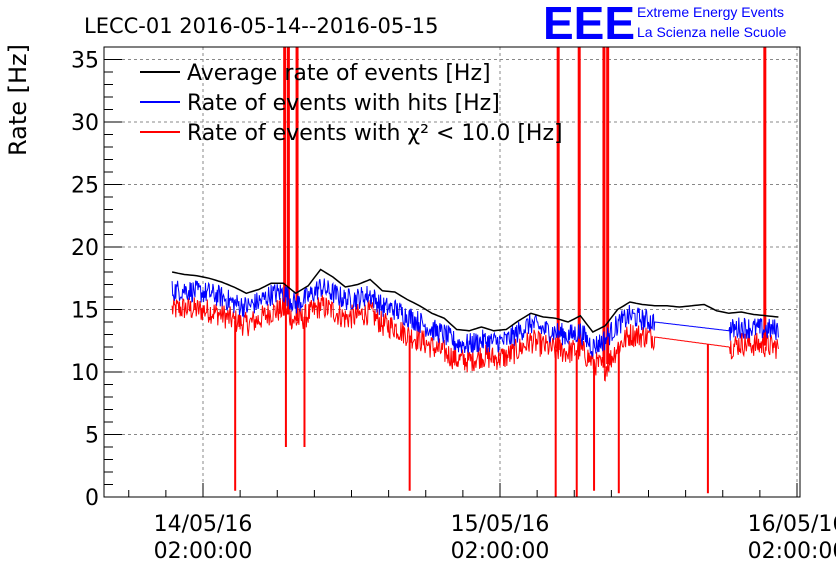 This screenshot has height=572, width=836. What do you see at coordinates (792, 524) in the screenshot?
I see `x-tick-label-date: 16/05/16` at bounding box center [792, 524].